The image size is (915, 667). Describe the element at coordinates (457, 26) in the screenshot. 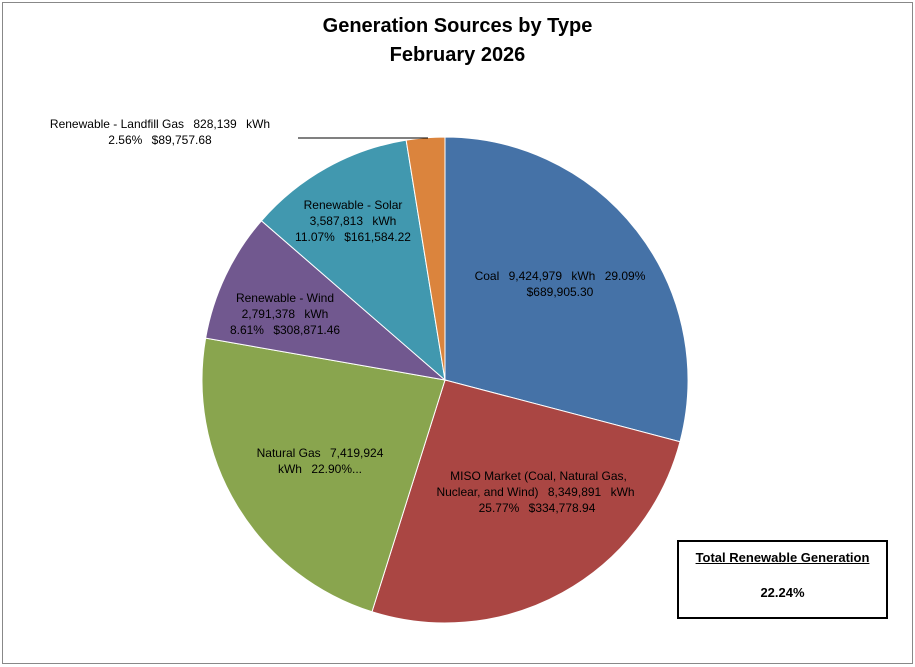

I see `chart-title: Generation Sources by Type` at that location.